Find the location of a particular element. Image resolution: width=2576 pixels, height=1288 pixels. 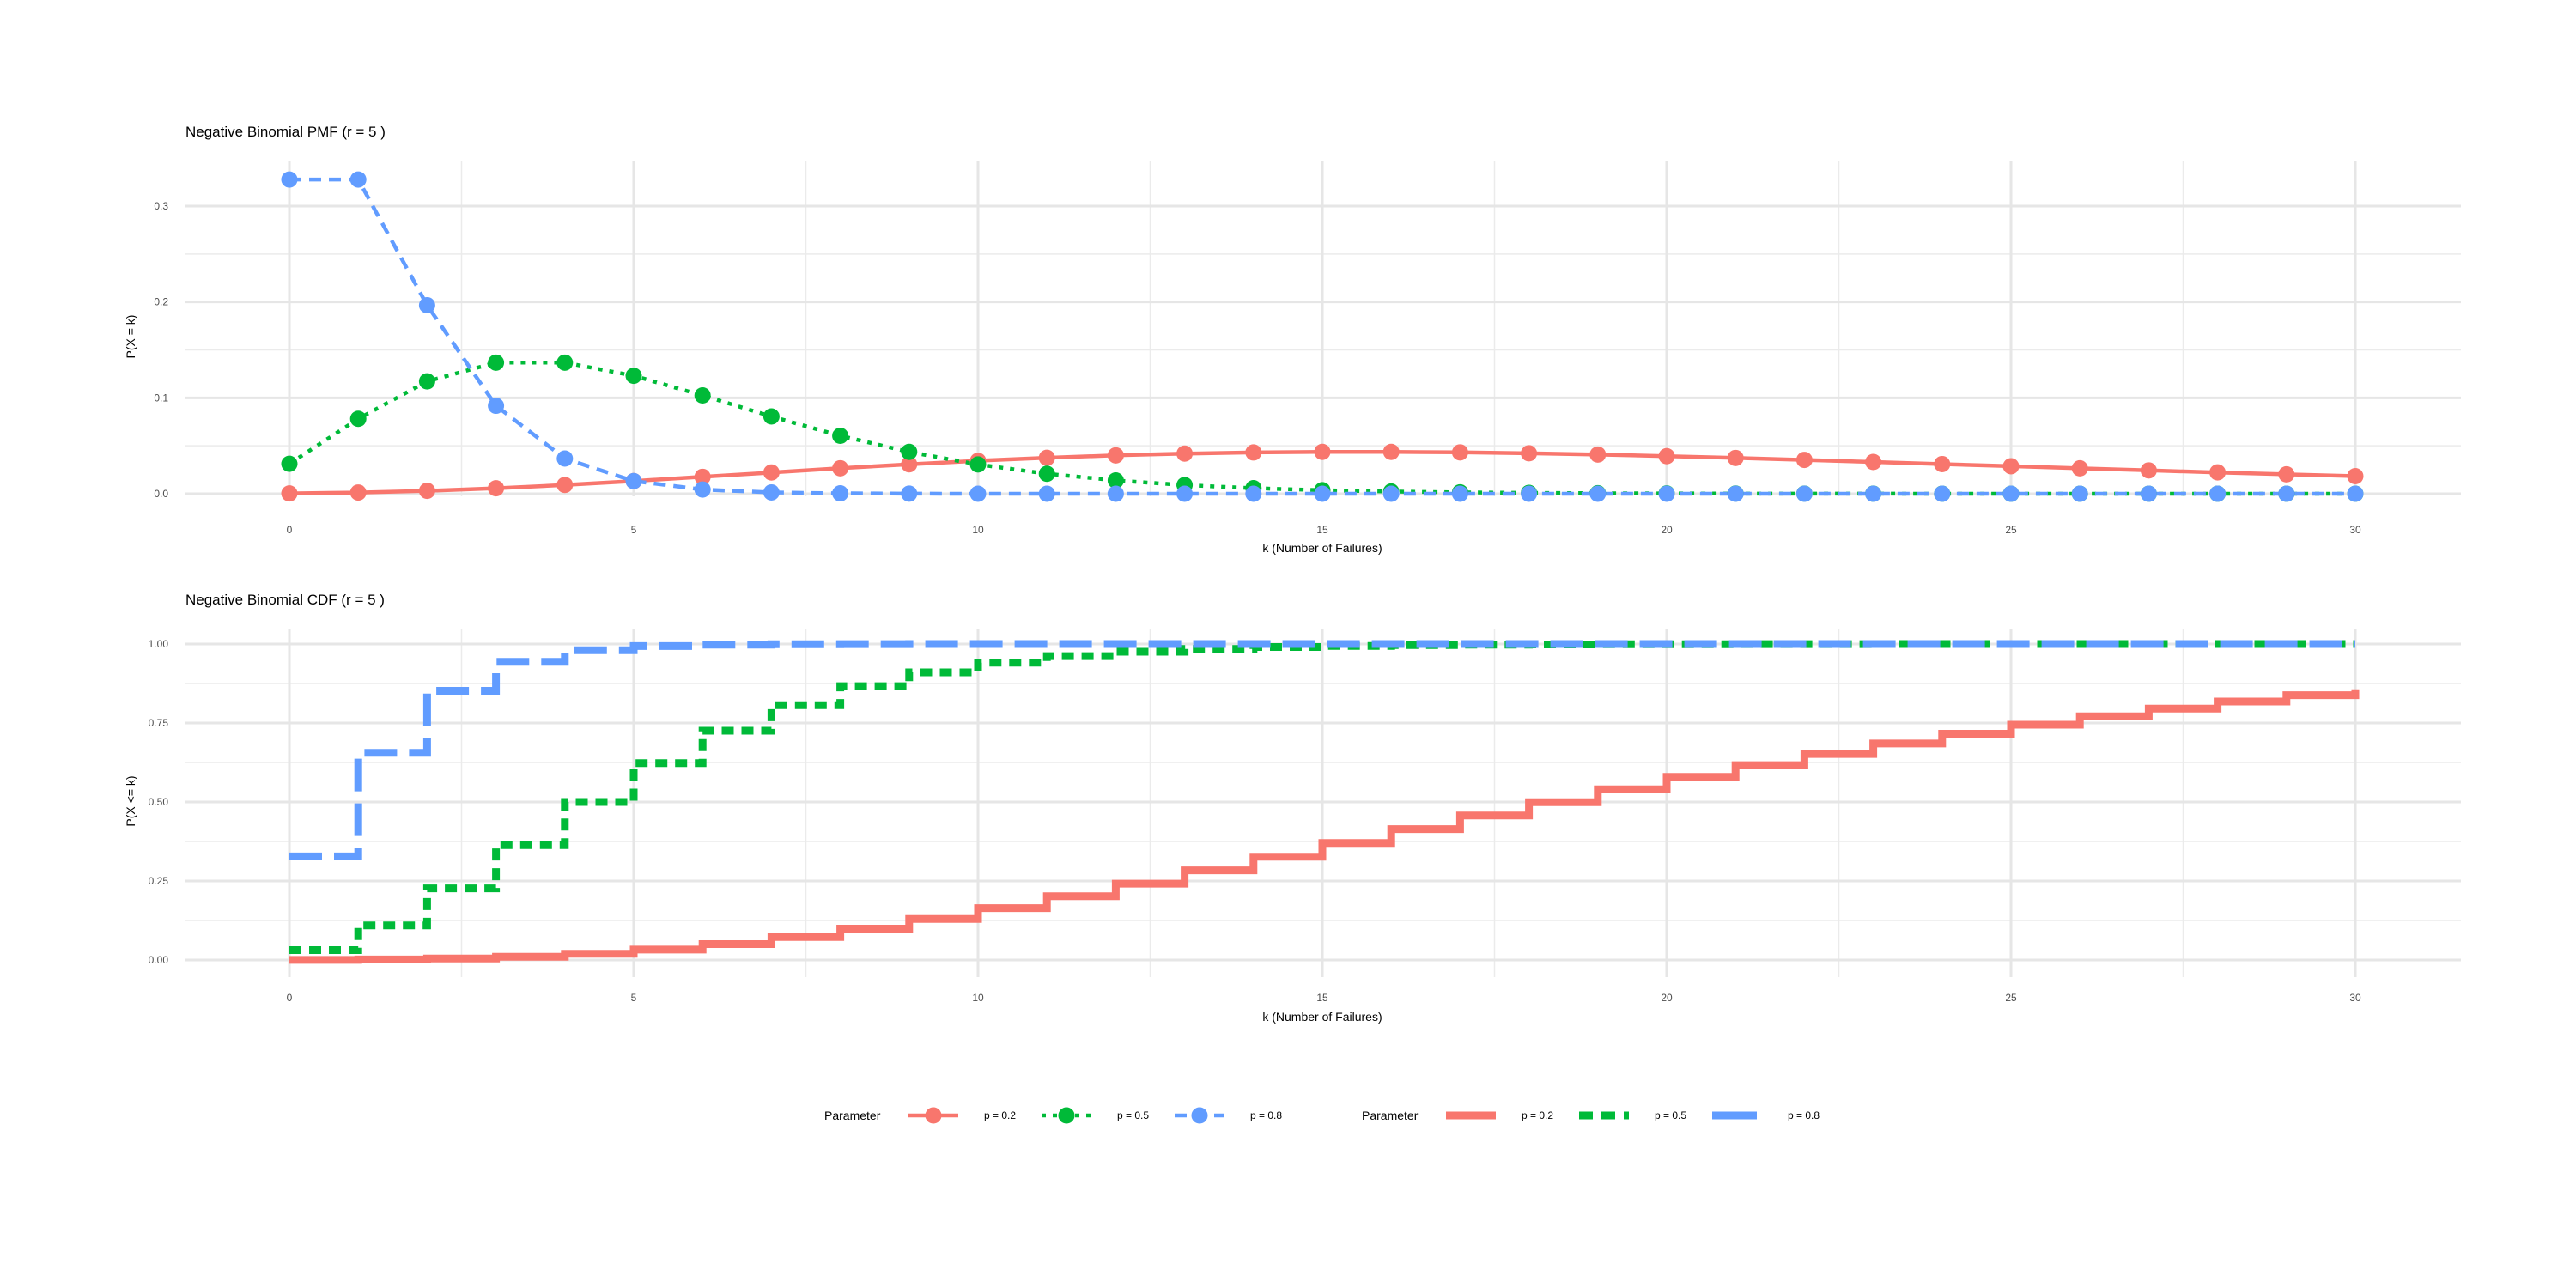

pmf-y-tick-label: 0.1 is located at coordinates (161, 398).